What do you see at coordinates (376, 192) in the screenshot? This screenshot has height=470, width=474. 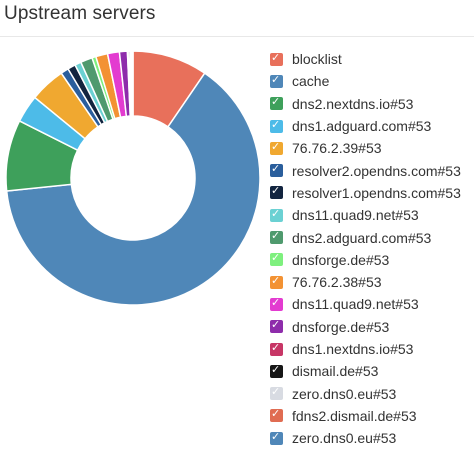 I see `legend-label: resolver1.opendns.com#53` at bounding box center [376, 192].